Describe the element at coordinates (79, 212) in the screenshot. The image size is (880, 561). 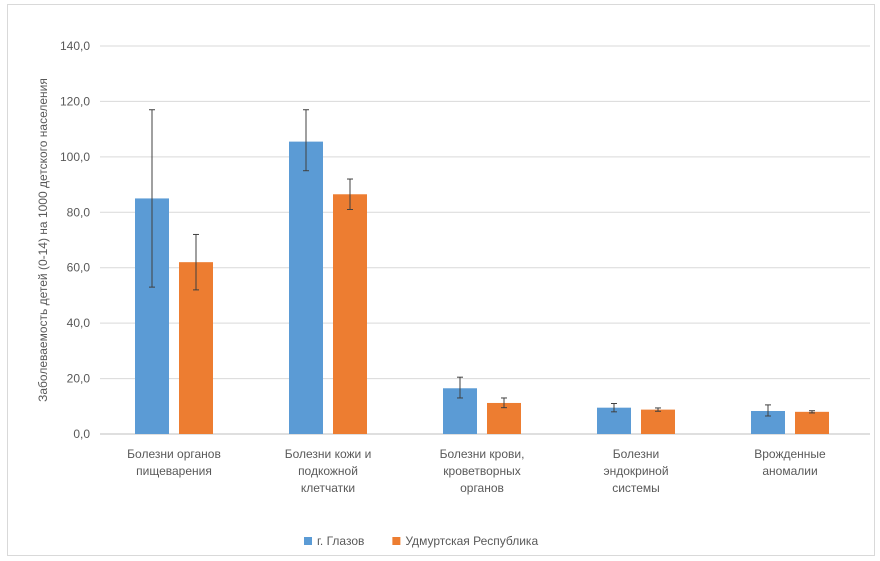
I see `y-tick-label: 80,0` at that location.